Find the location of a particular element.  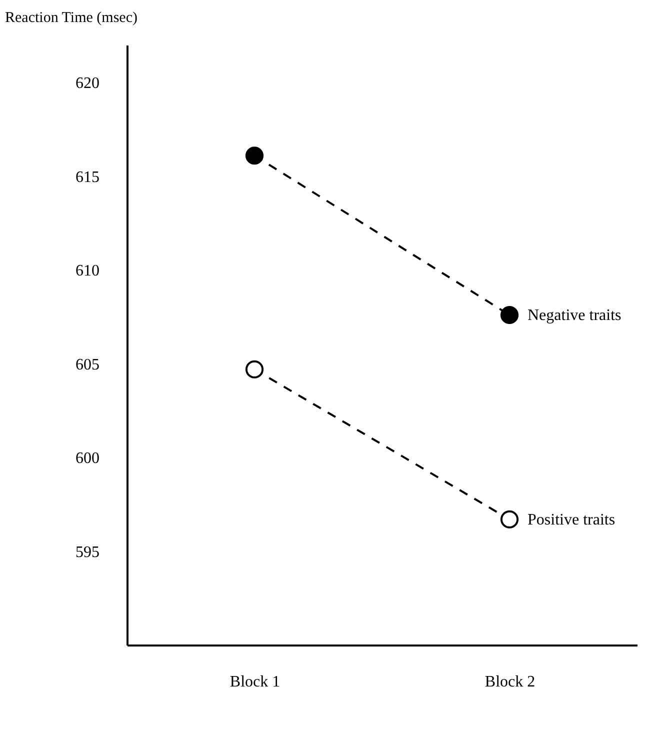

y-tick-label: 605 is located at coordinates (88, 365).